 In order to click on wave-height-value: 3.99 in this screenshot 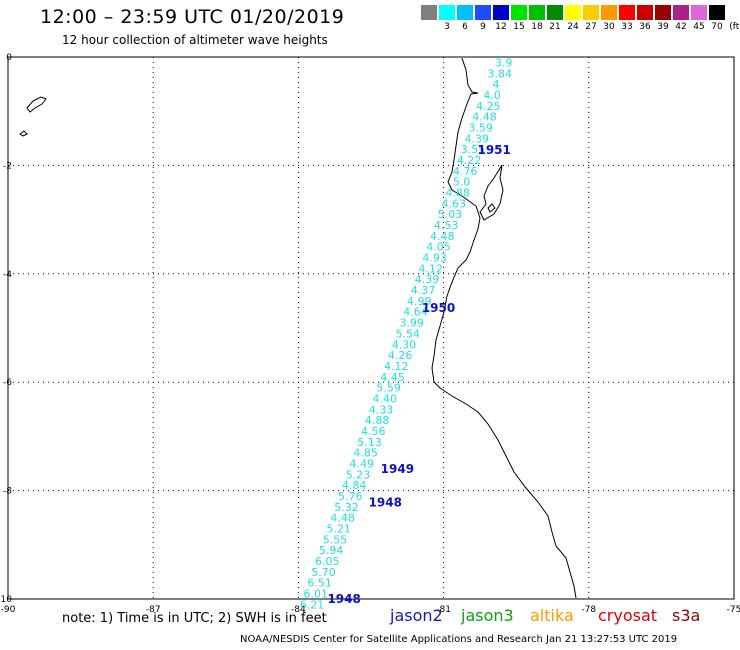, I will do `click(411, 323)`.